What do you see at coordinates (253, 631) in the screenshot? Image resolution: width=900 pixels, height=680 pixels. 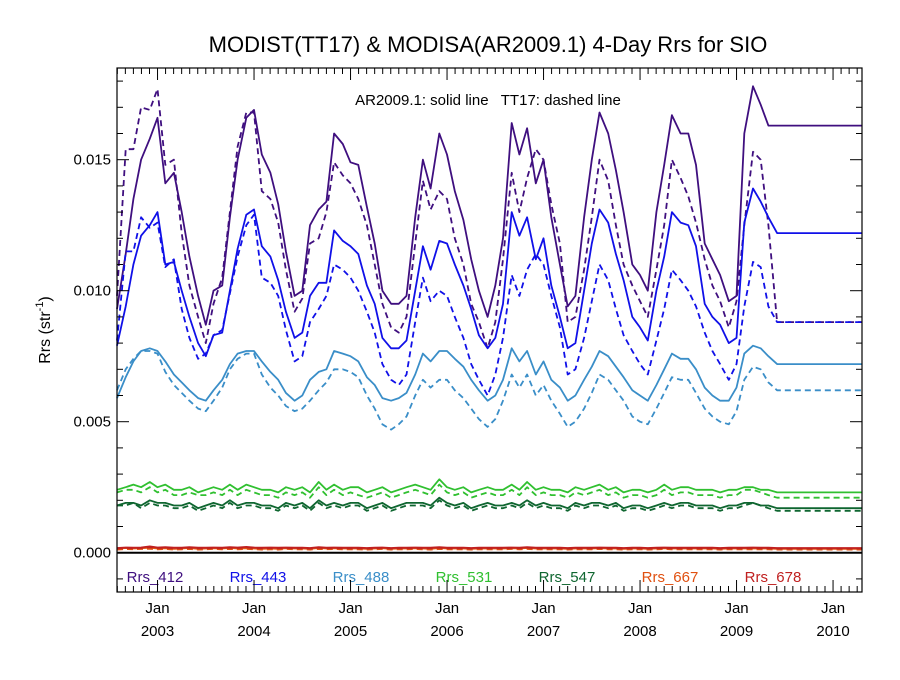 I see `x-tick-label-year: 2004` at bounding box center [253, 631].